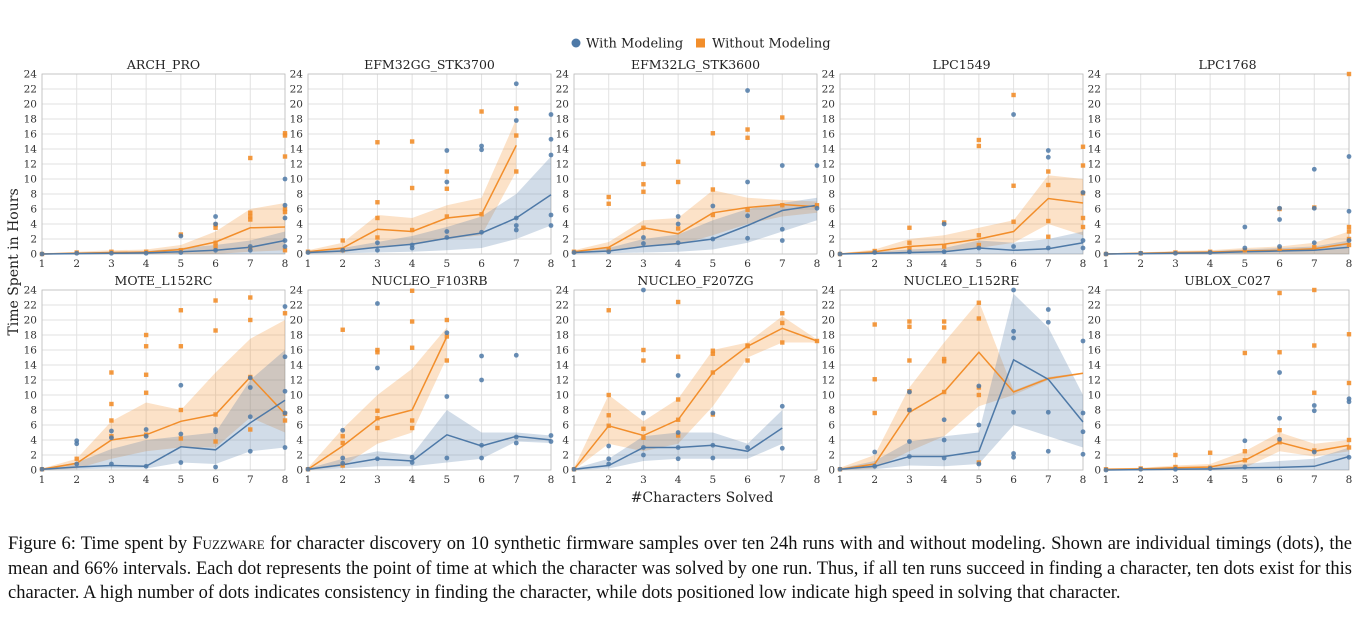 The image size is (1362, 637). Describe the element at coordinates (1227, 456) in the screenshot. I see `mean-line-without-modeling` at that location.